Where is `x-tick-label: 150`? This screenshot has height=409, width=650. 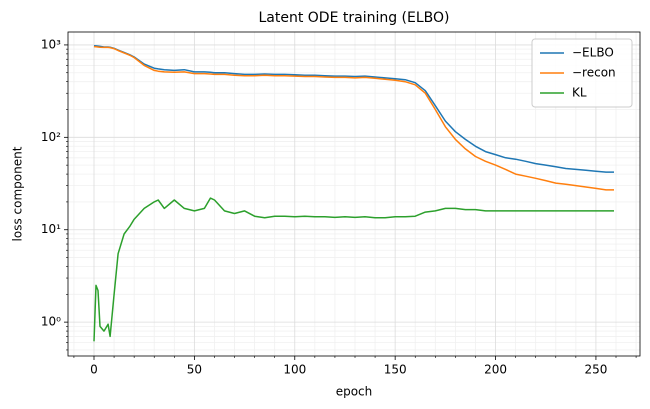 x-tick-label: 150 is located at coordinates (395, 370).